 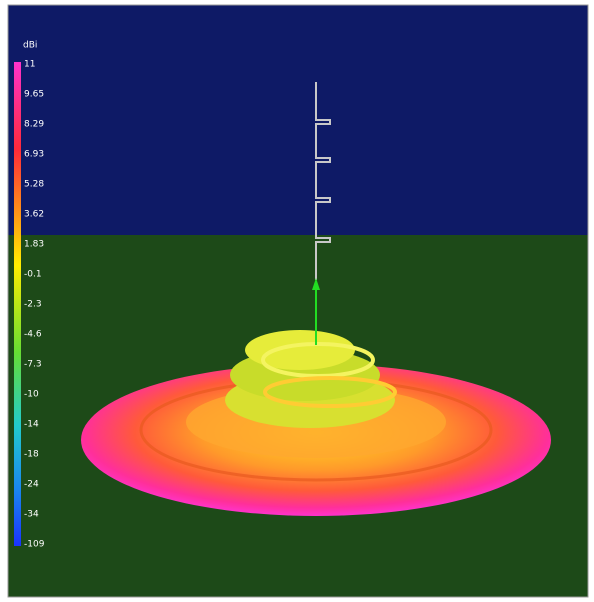 What do you see at coordinates (34, 125) in the screenshot?
I see `legend-label: 8.29` at bounding box center [34, 125].